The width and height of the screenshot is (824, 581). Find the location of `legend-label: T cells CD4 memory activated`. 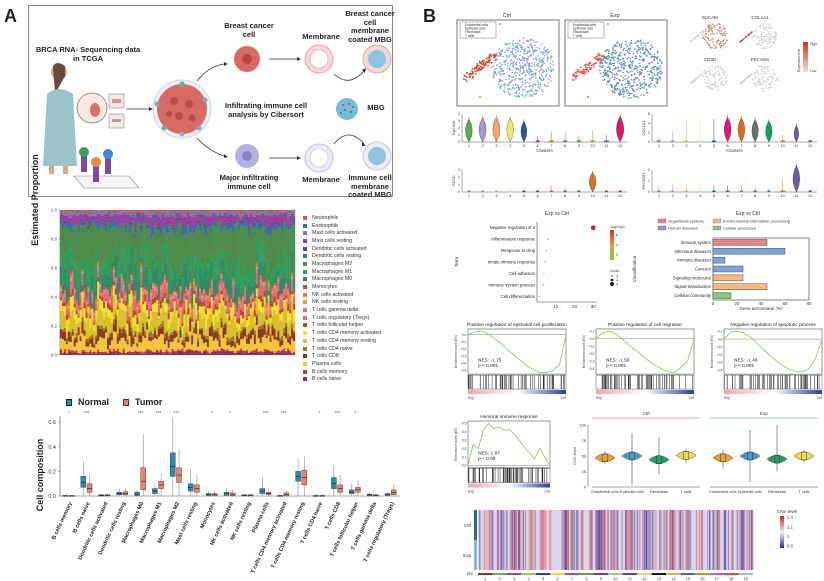

legend-label: T cells CD4 memory activated is located at coordinates (347, 333).